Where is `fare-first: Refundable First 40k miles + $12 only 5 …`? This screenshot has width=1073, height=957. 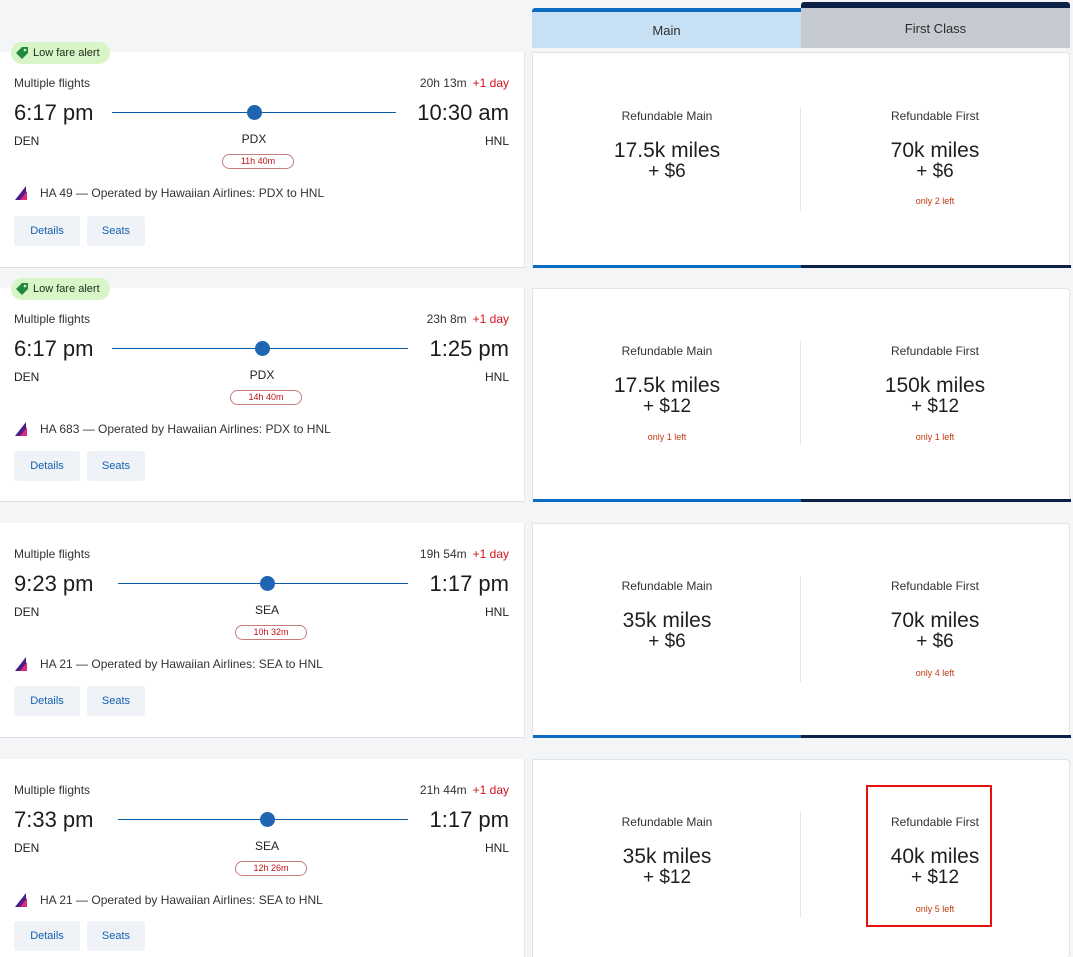 fare-first: Refundable First 40k miles + $12 only 5 … is located at coordinates (935, 858).